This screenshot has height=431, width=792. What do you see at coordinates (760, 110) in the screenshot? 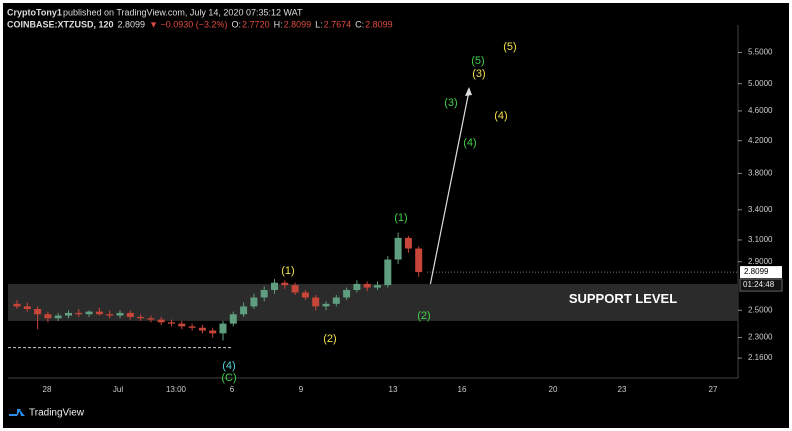
I see `y-tick-label: 4.6000` at bounding box center [760, 110].